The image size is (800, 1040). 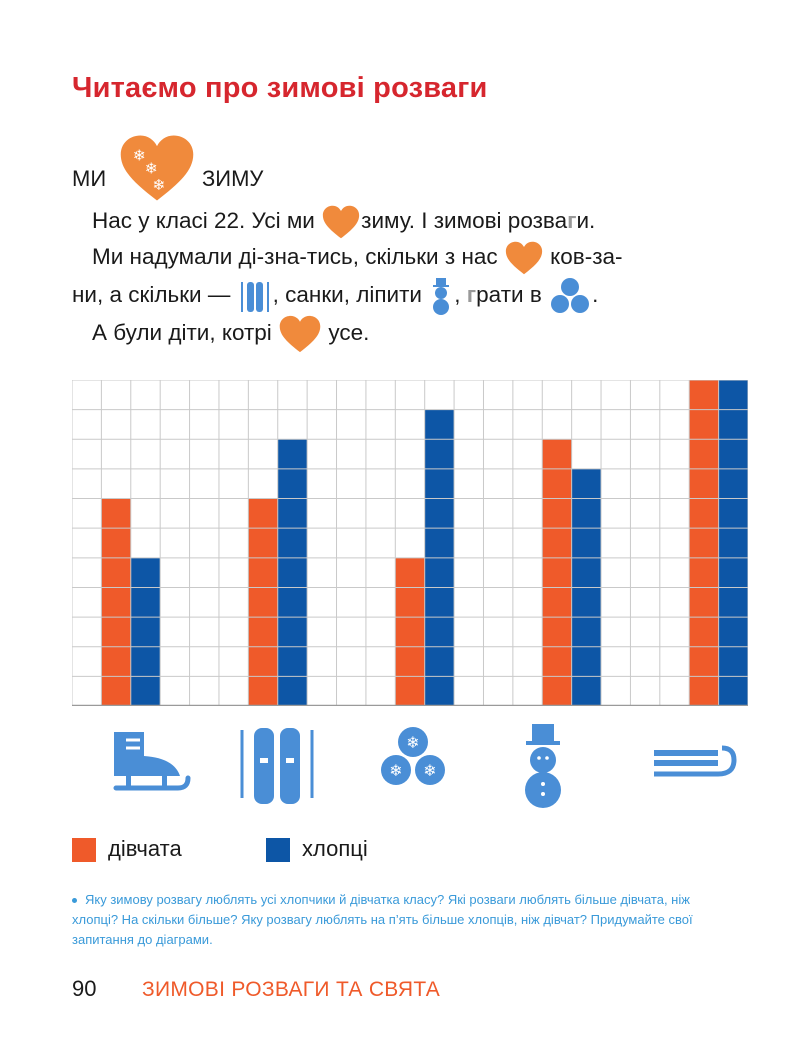 I want to click on text: Нас у класі 22. Усі ми, so click(x=203, y=220).